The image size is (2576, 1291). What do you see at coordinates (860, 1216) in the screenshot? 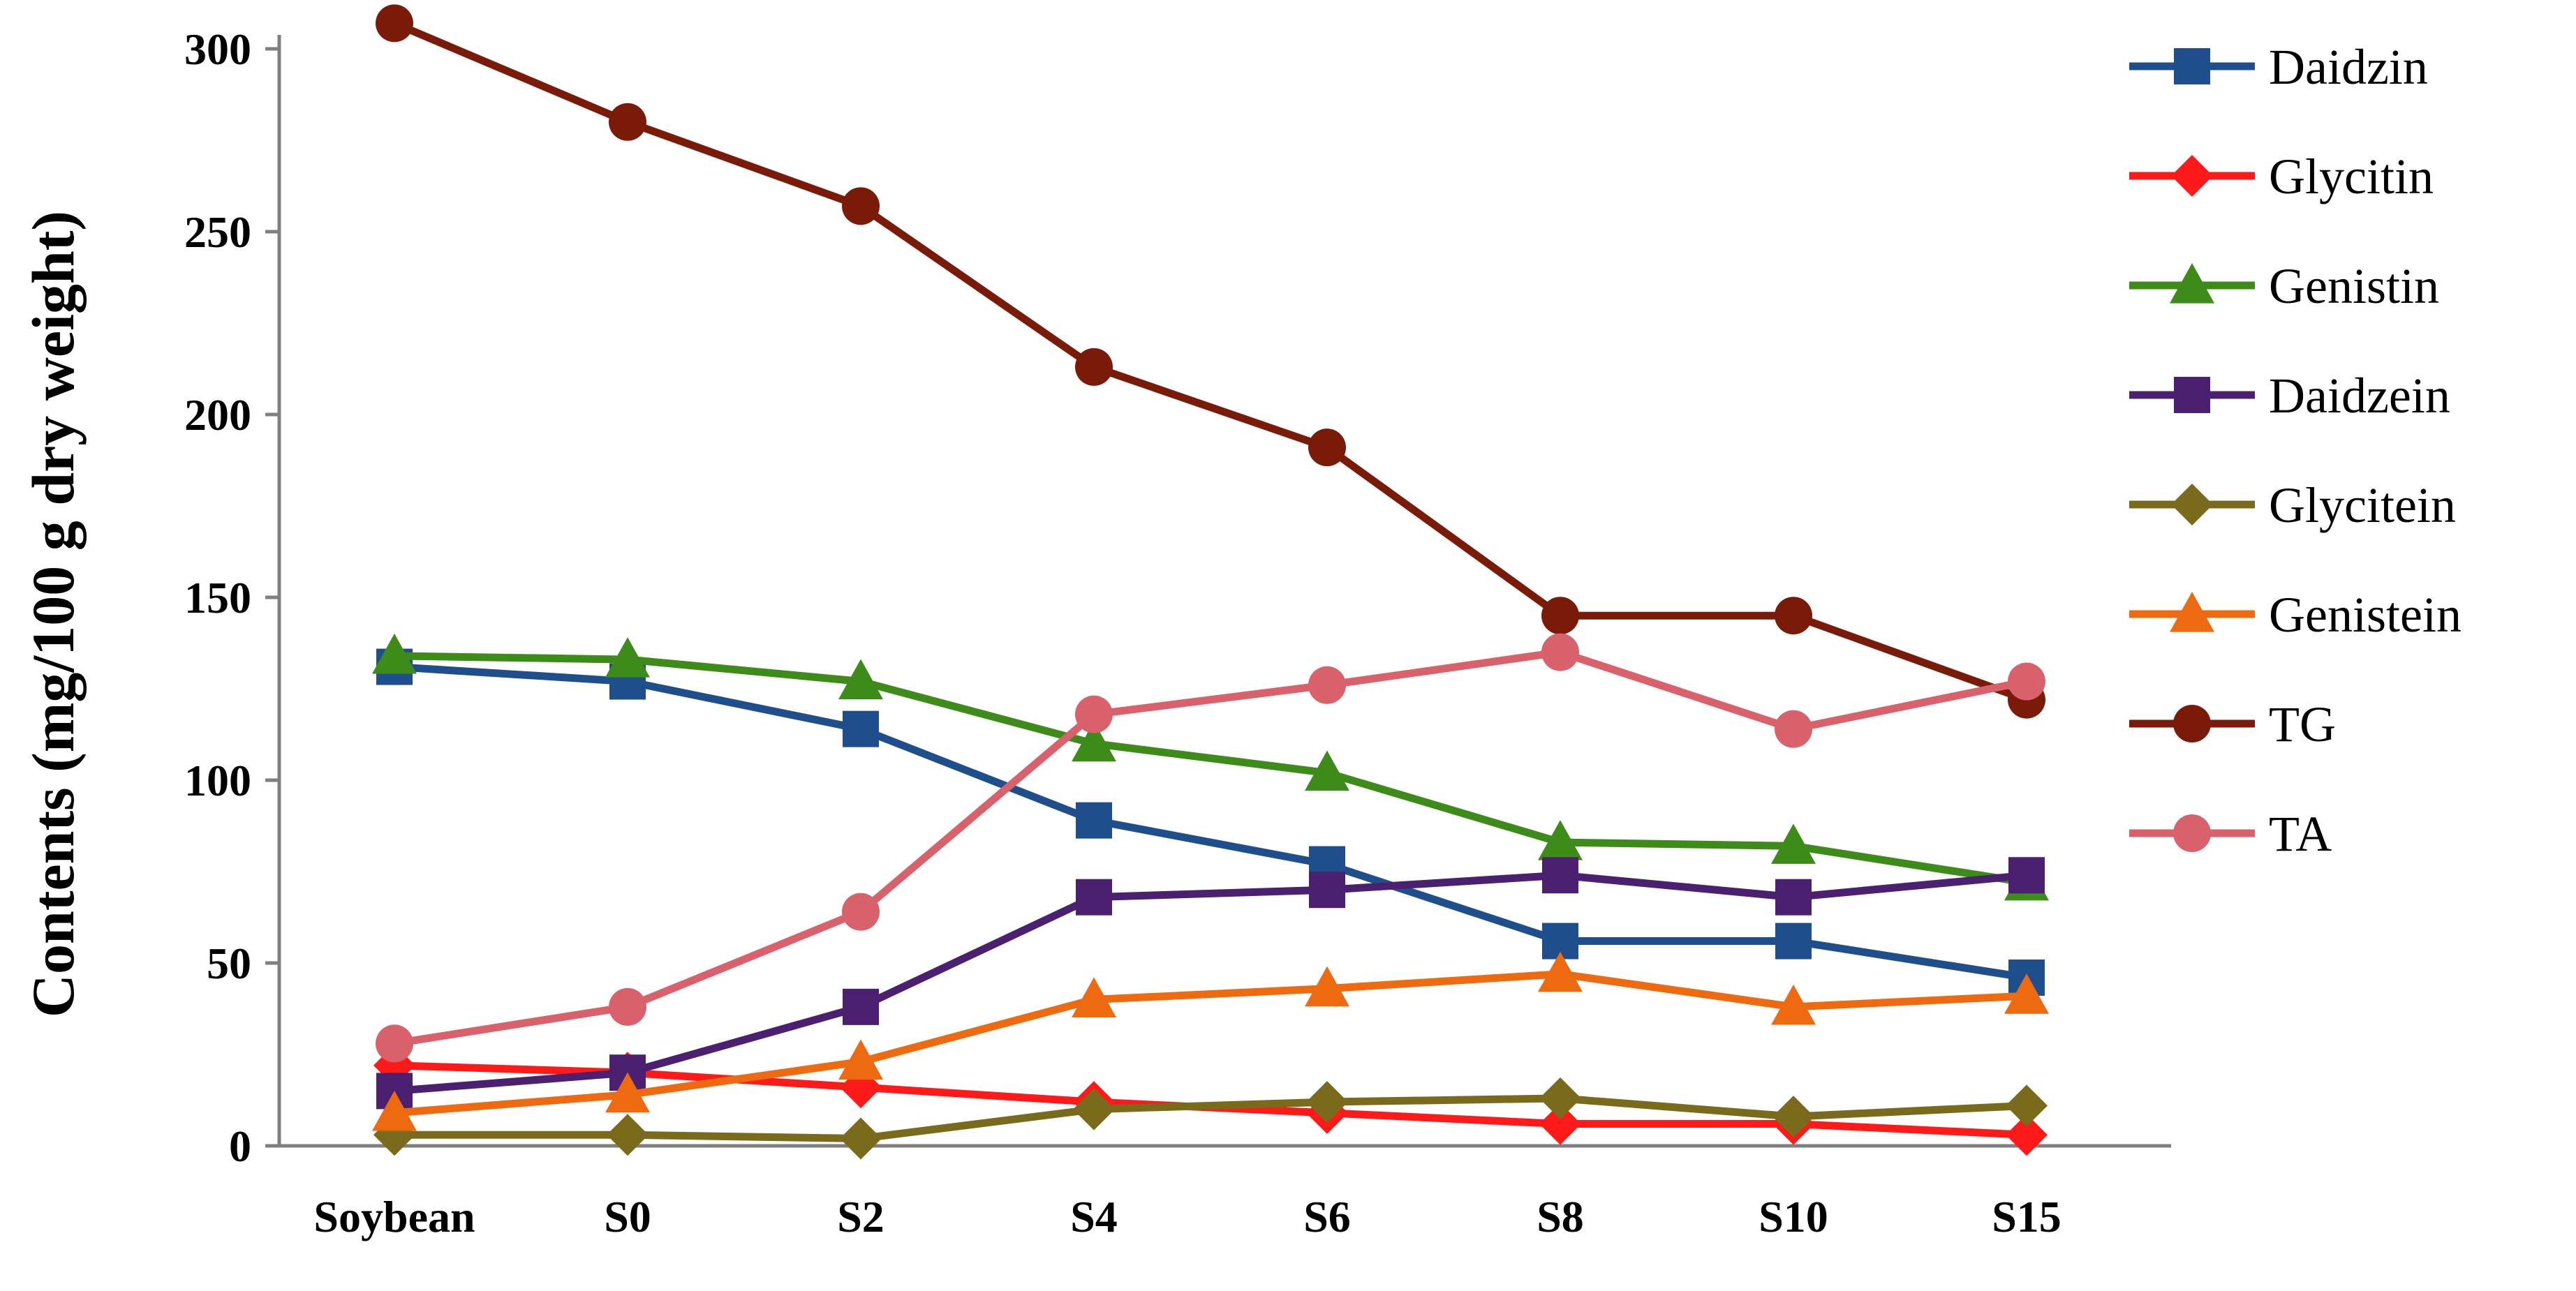
I see `x-tick-label: S2` at bounding box center [860, 1216].